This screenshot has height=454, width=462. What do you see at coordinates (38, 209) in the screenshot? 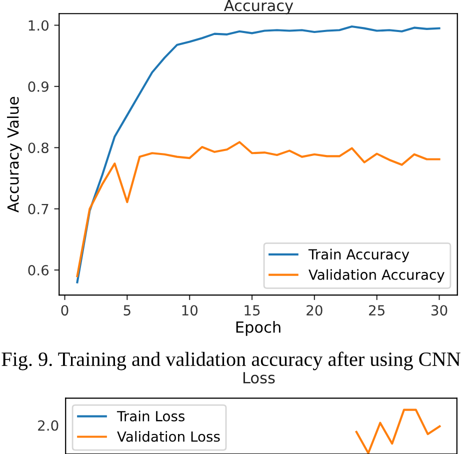
I see `y-tick-label: 0.7` at bounding box center [38, 209].